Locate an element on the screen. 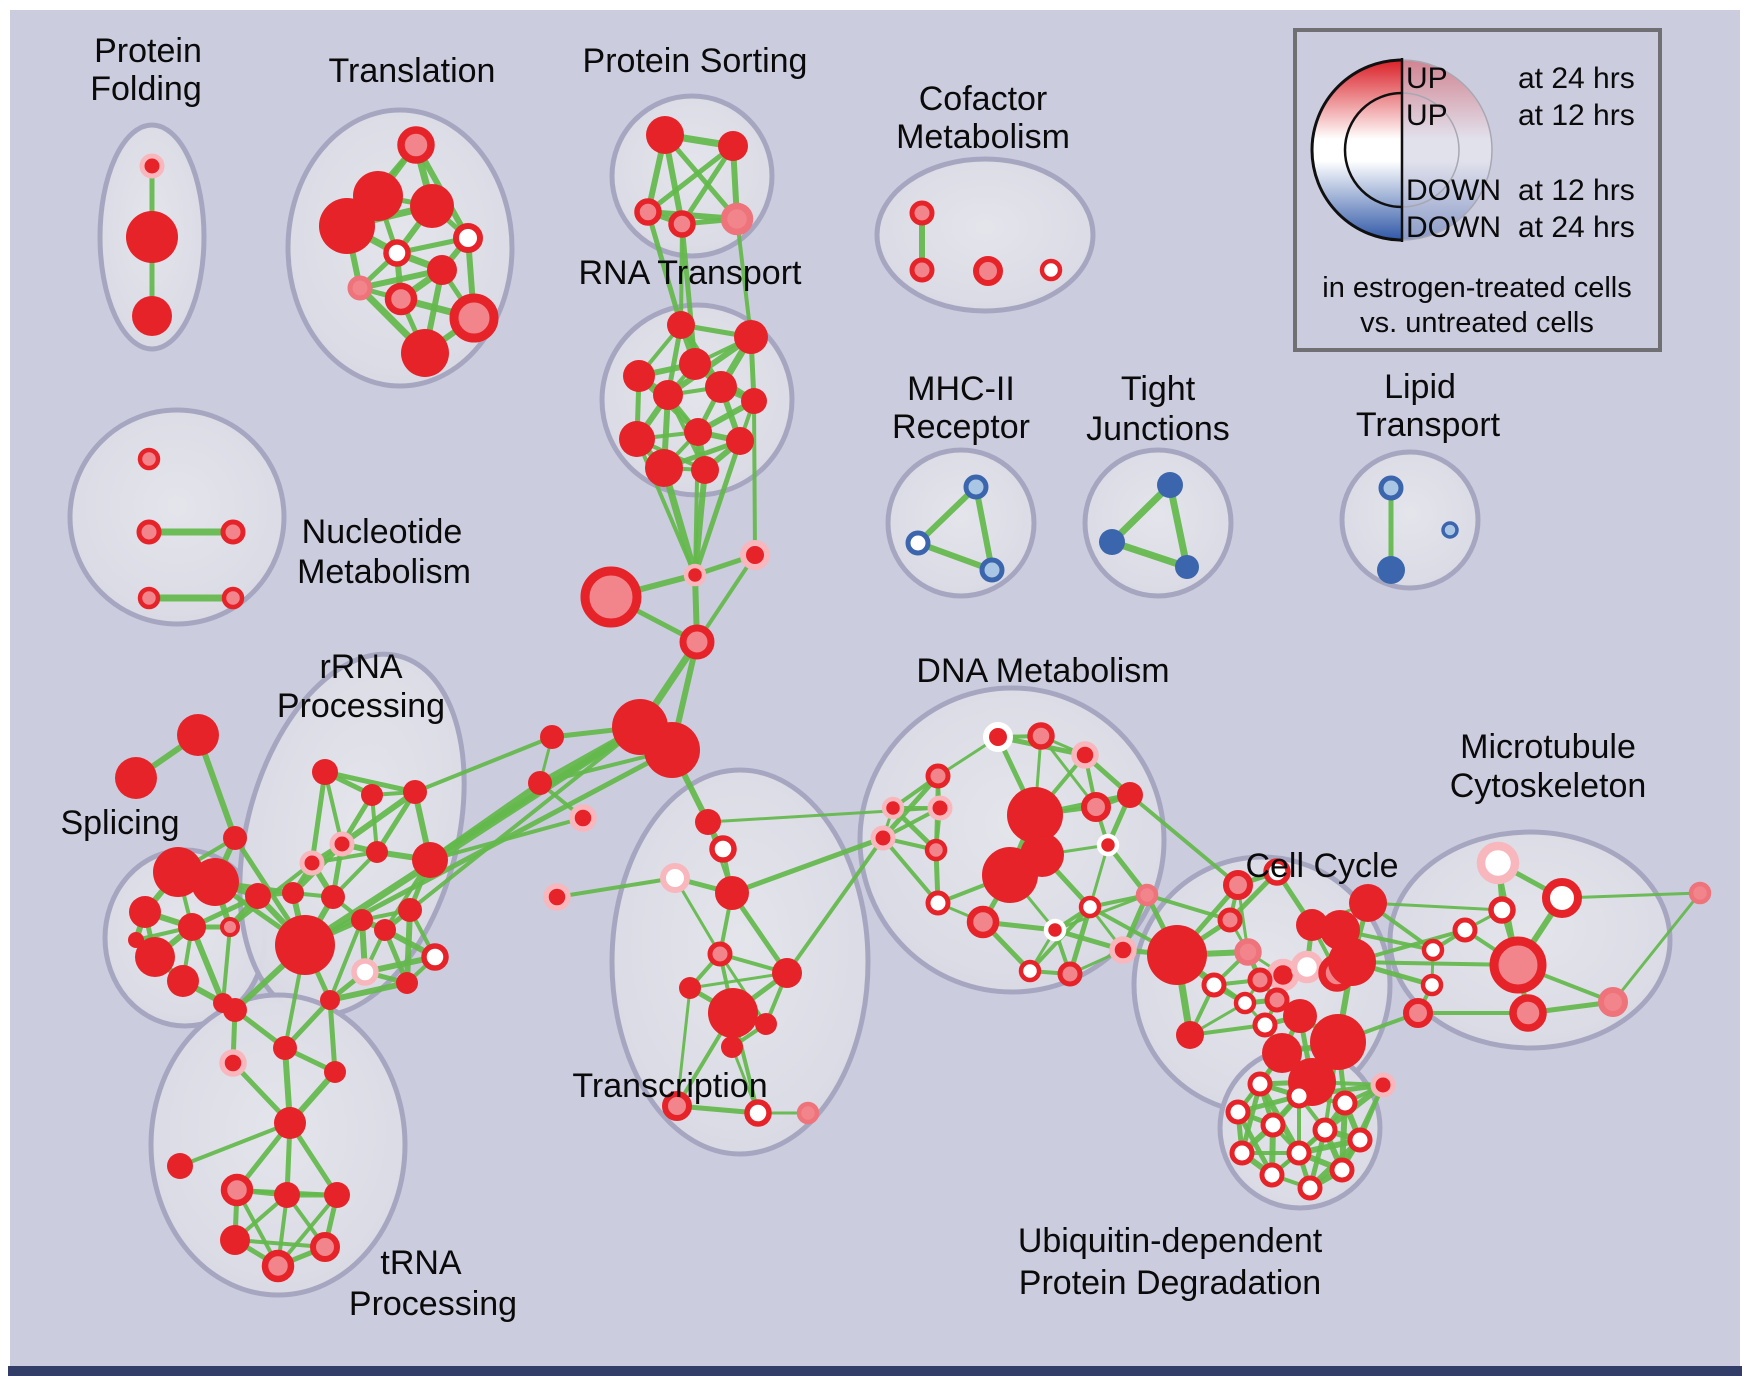  cluster-label-dna-metabolism-line1: DNA Metabolism is located at coordinates (1042, 671).